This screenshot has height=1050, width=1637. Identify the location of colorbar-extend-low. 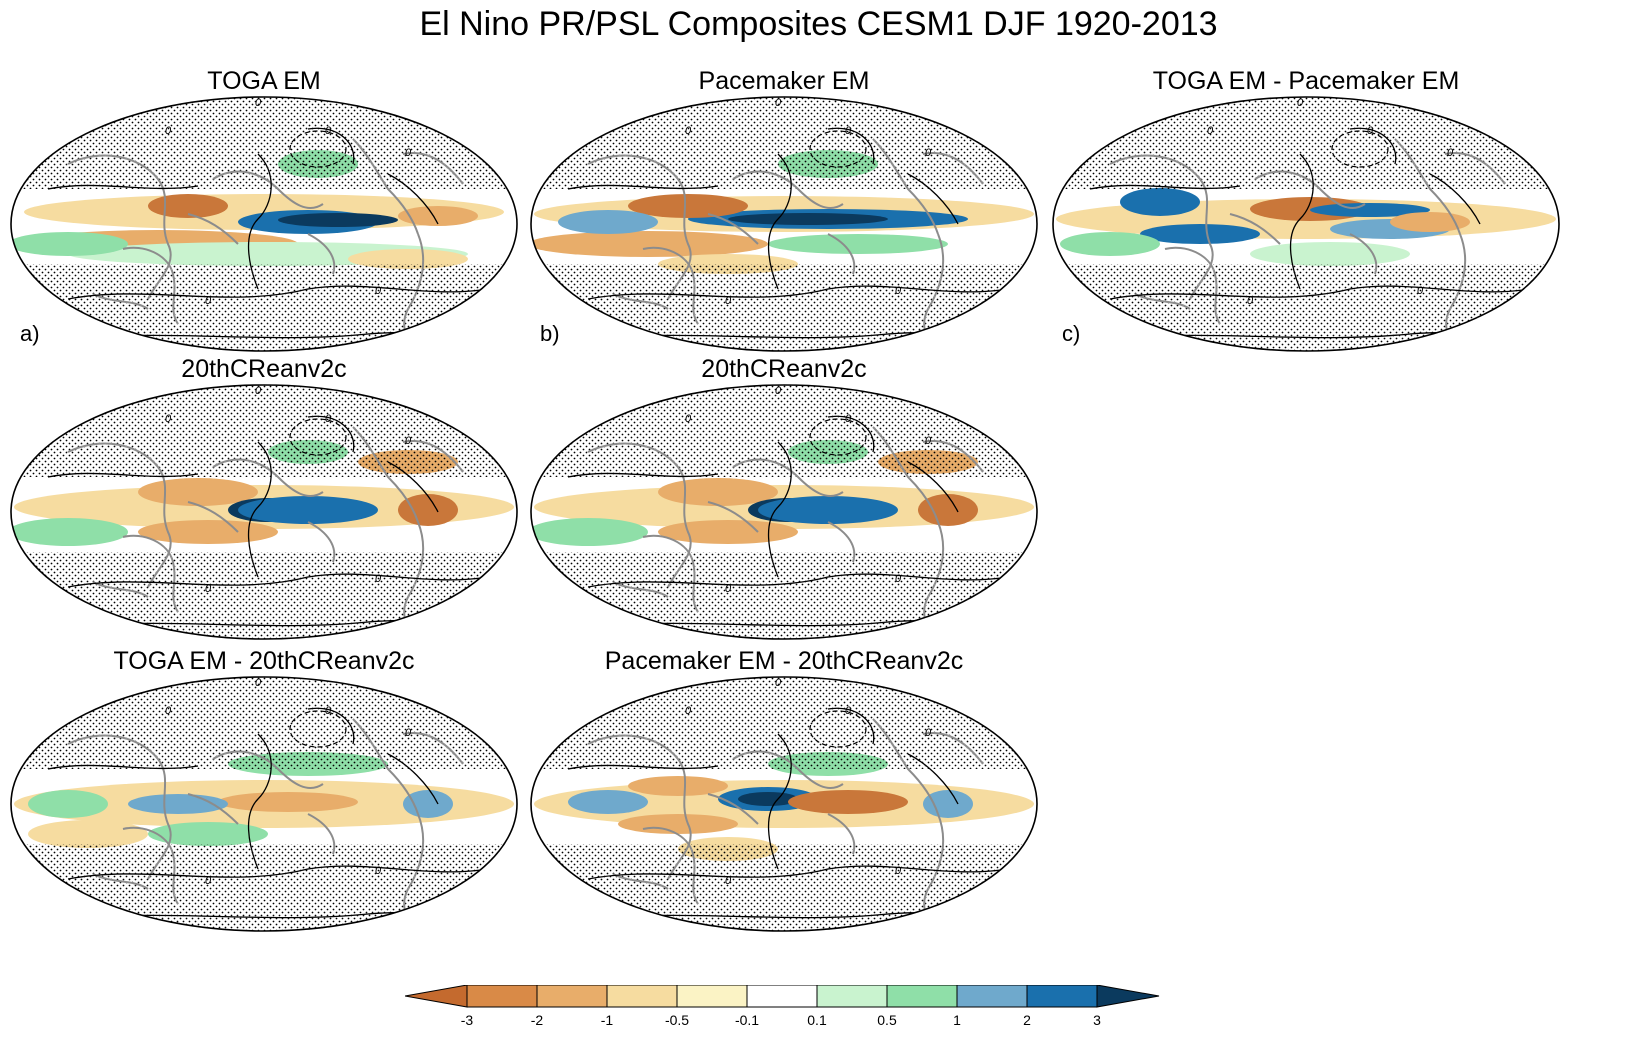
(436, 996).